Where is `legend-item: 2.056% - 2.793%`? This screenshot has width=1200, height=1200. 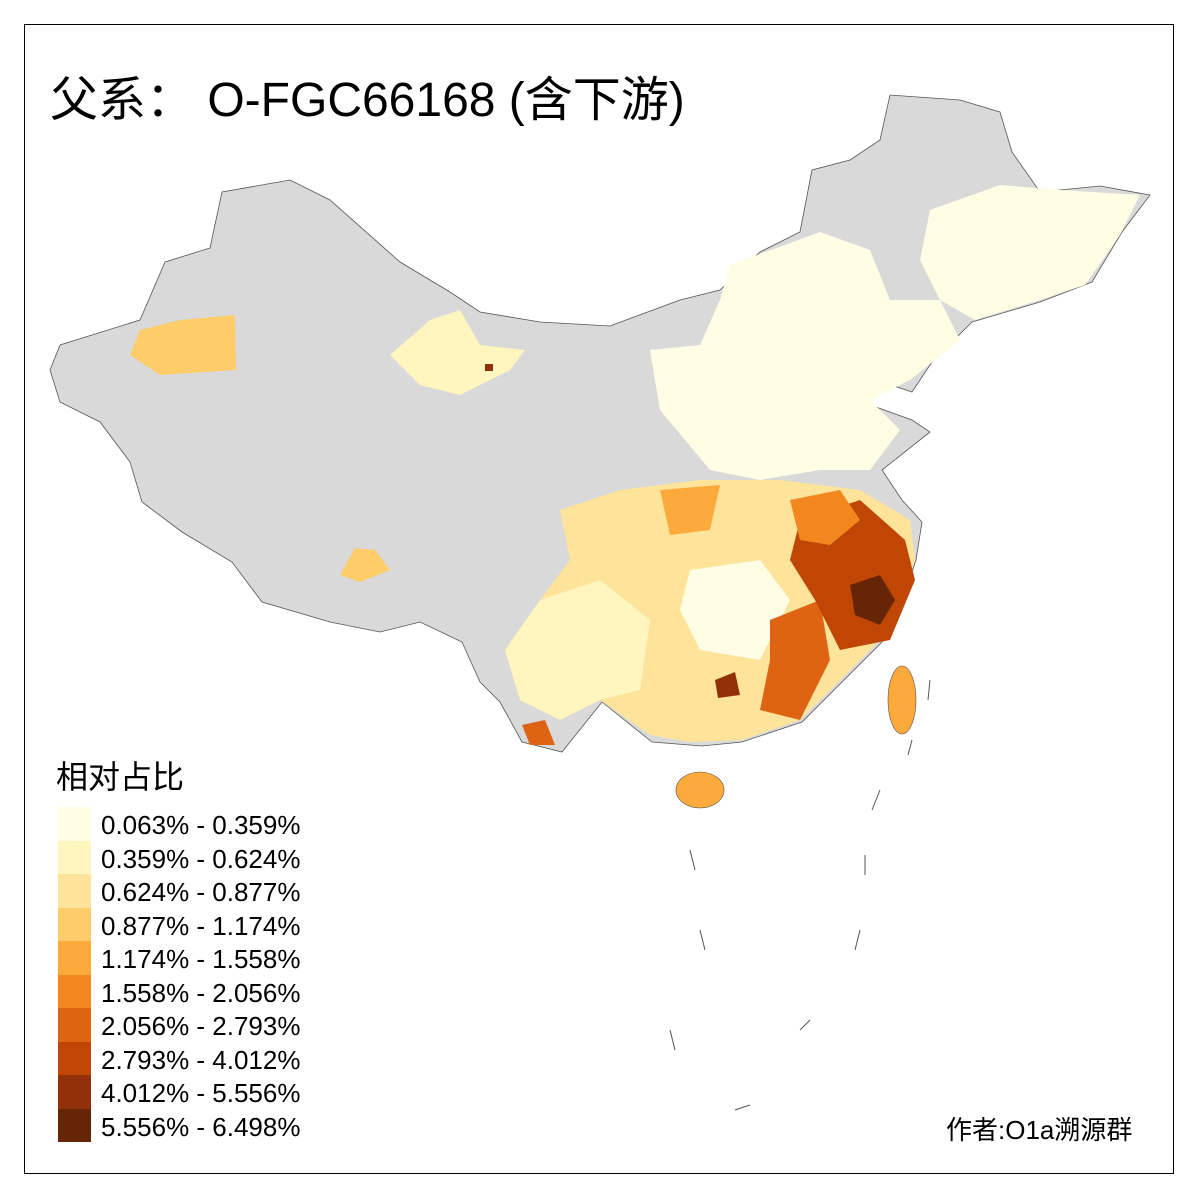 legend-item: 2.056% - 2.793% is located at coordinates (208, 1025).